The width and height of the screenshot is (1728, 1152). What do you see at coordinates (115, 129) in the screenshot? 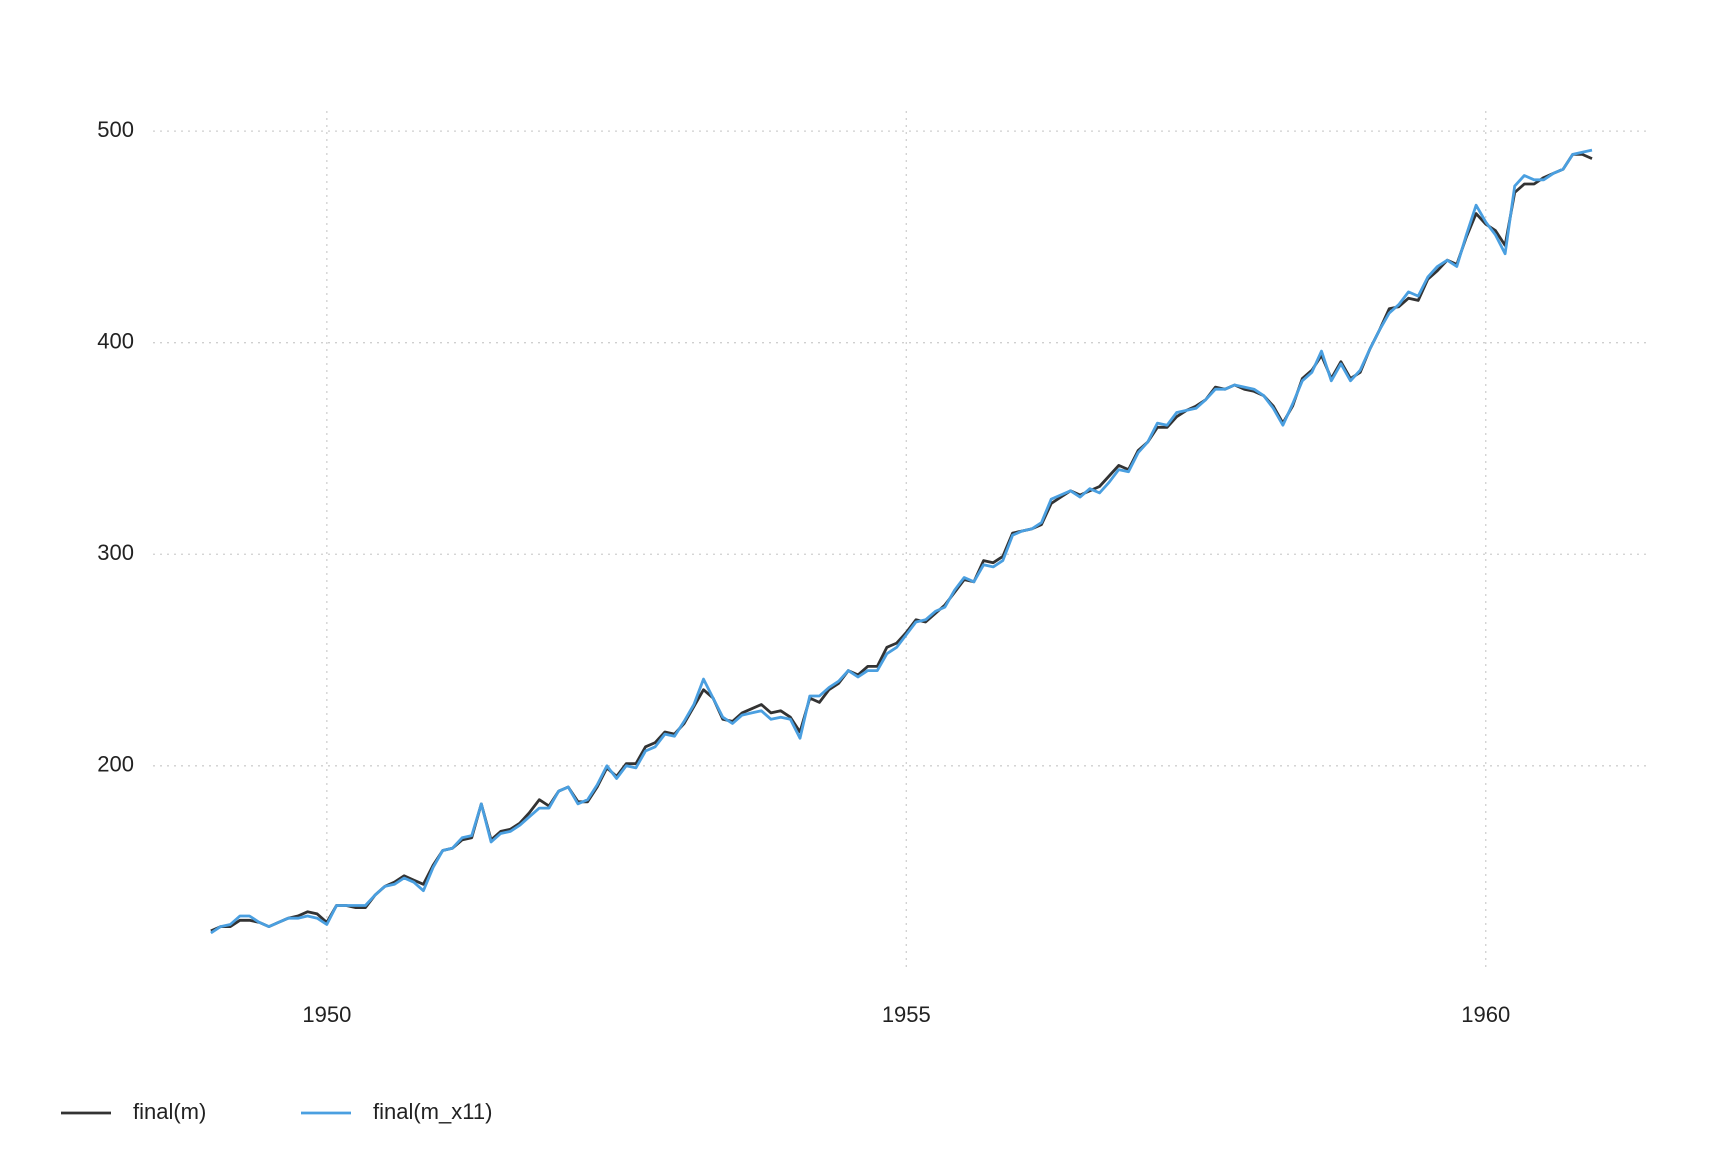
I see `y-tick-label: 500` at bounding box center [115, 129].